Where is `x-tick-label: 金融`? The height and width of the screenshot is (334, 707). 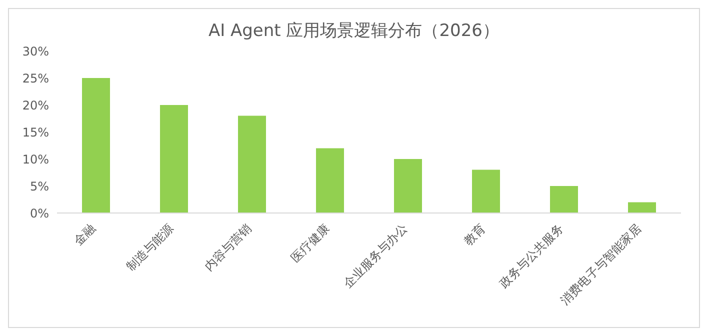
x-tick-label: 金融 is located at coordinates (84, 234).